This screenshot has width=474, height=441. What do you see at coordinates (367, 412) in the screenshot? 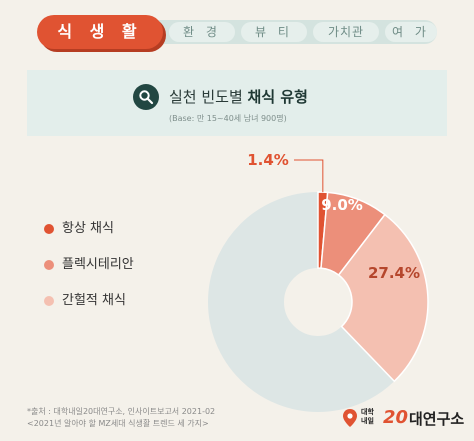
I see `logo-small-line-1: 대학` at bounding box center [367, 412].